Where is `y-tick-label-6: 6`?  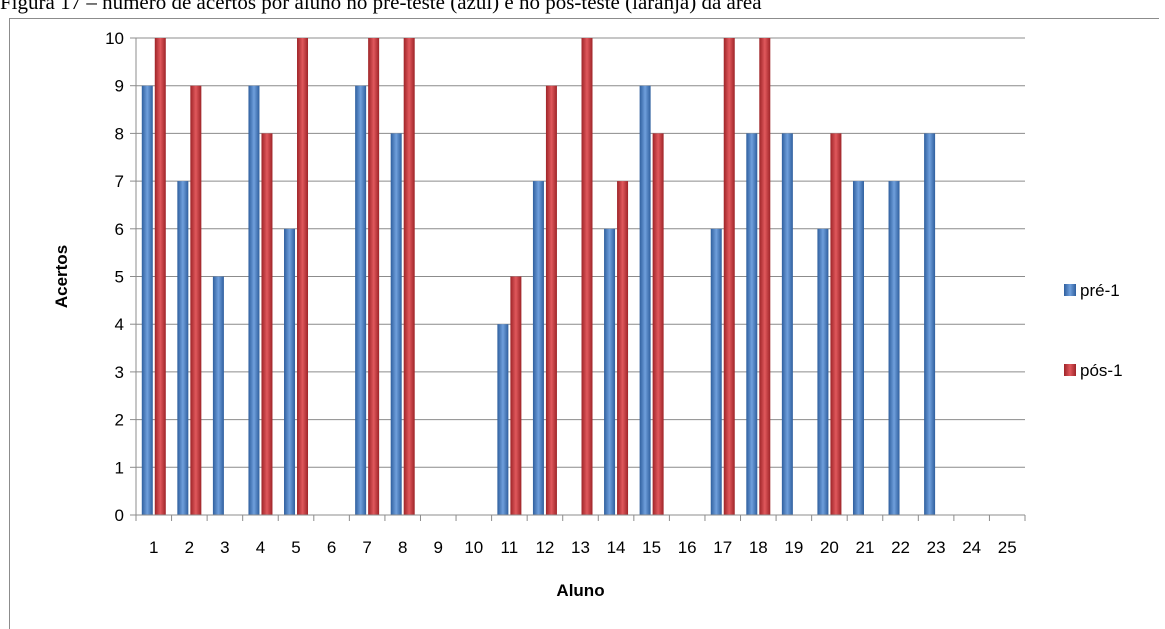 y-tick-label-6: 6 is located at coordinates (119, 229).